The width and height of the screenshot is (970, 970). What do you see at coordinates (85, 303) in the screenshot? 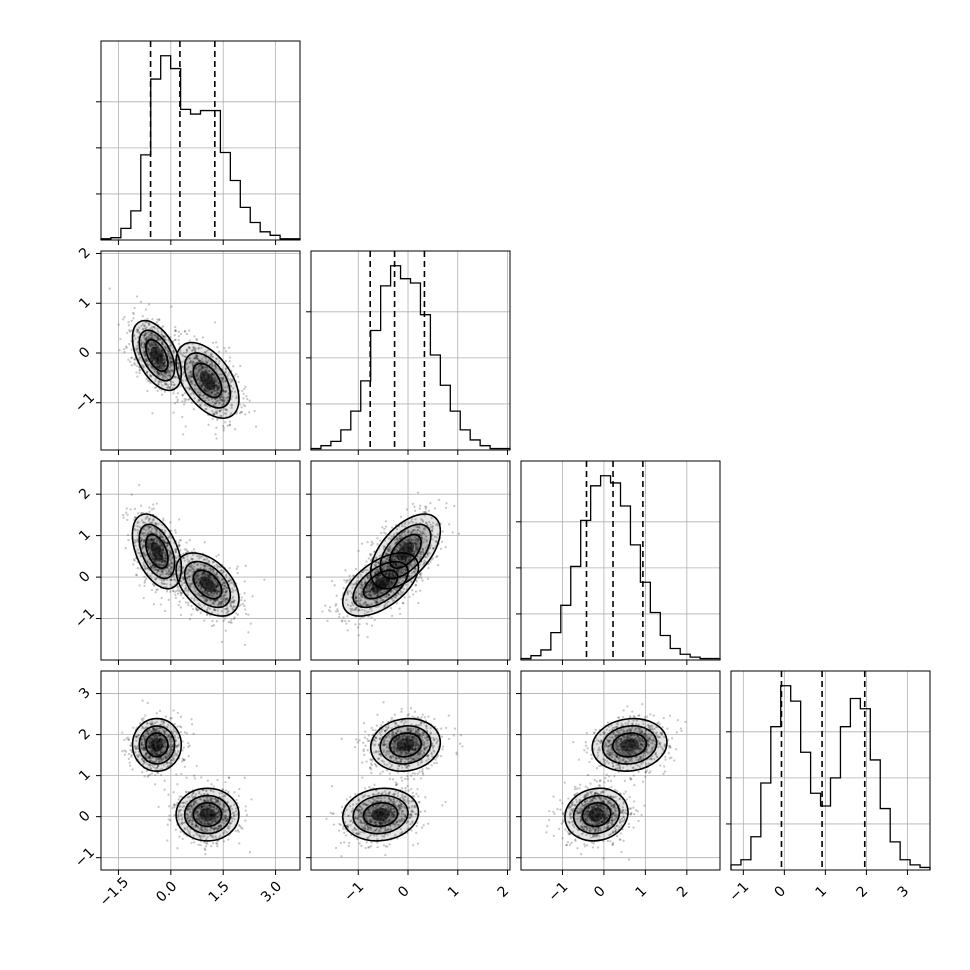
I see `y-tick-label: 1` at bounding box center [85, 303].